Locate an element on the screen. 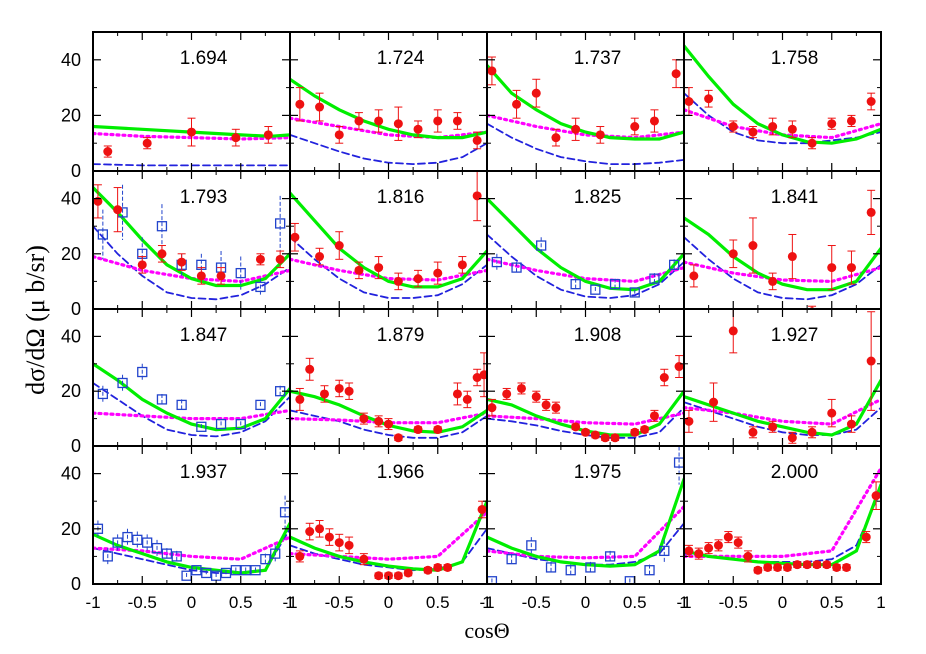 Image resolution: width=926 pixels, height=654 pixels. panel-energy-label: 1.879 is located at coordinates (401, 335).